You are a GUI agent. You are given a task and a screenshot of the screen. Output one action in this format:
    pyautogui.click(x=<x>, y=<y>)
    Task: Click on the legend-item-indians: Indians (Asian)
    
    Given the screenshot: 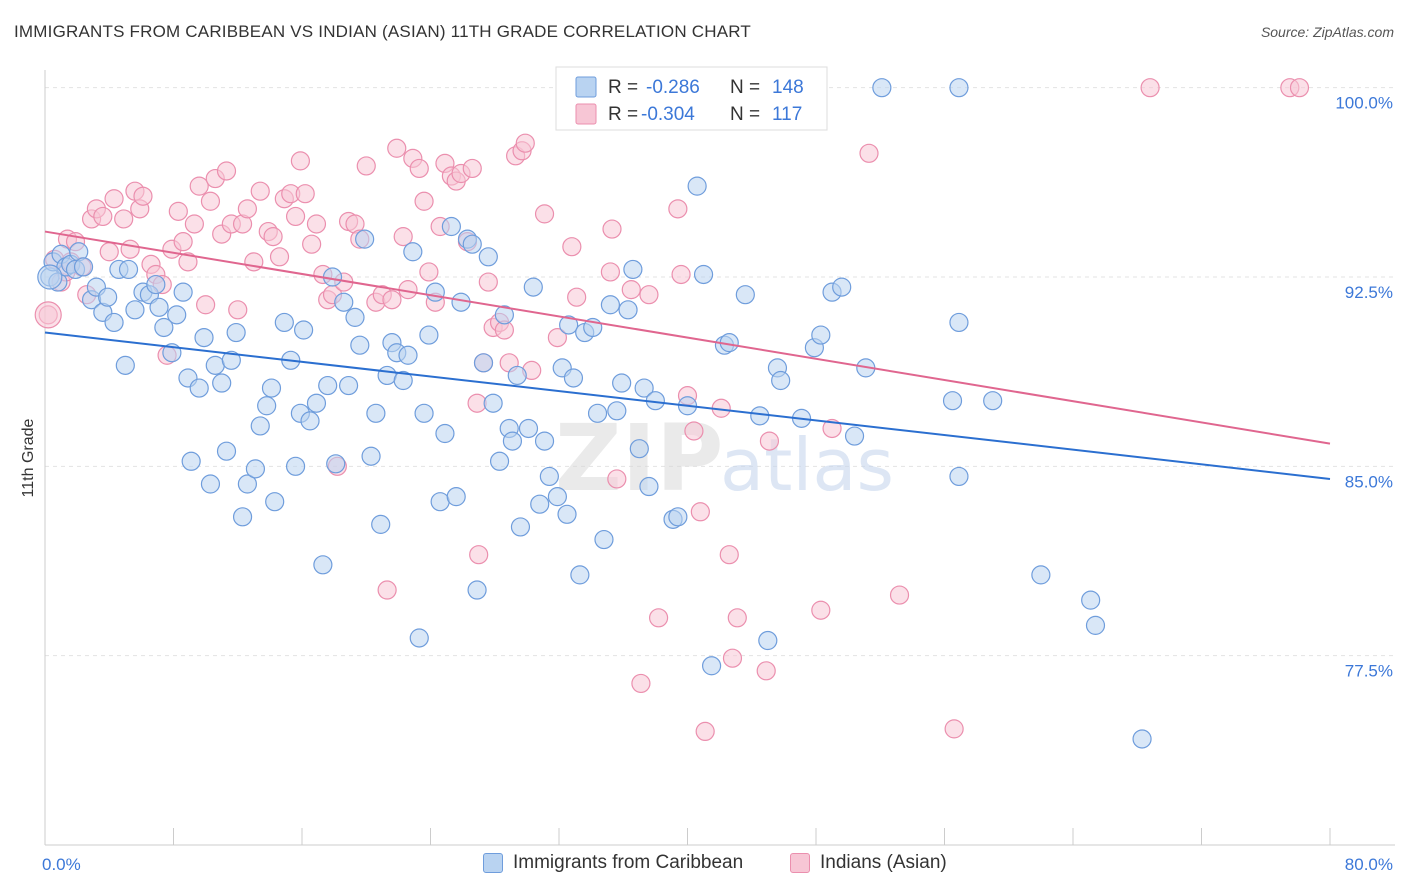 What is the action you would take?
    pyautogui.click(x=868, y=863)
    